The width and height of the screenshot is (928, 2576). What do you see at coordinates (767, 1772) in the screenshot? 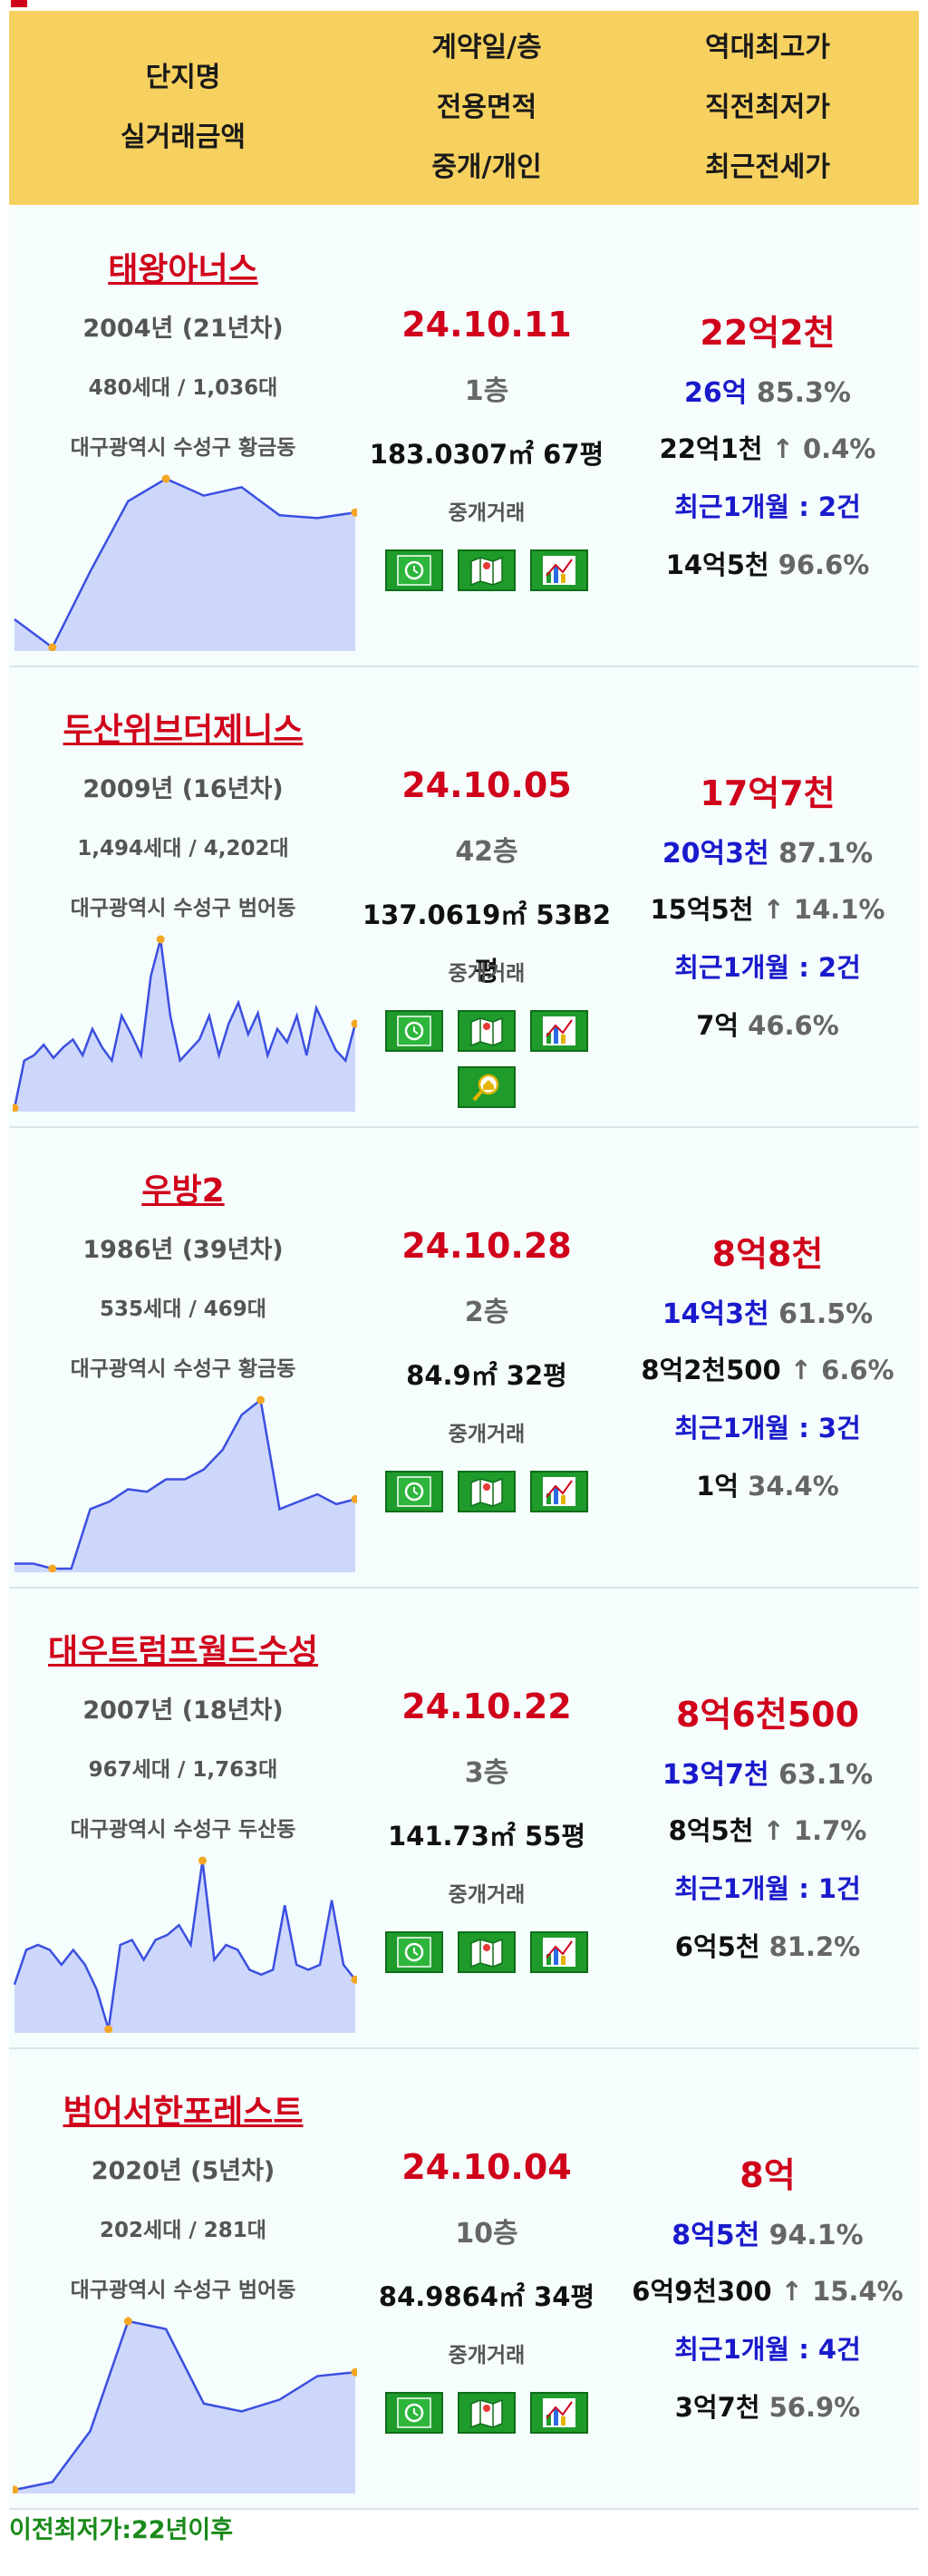
I see `peak-price: 13억7천 63.1%` at bounding box center [767, 1772].